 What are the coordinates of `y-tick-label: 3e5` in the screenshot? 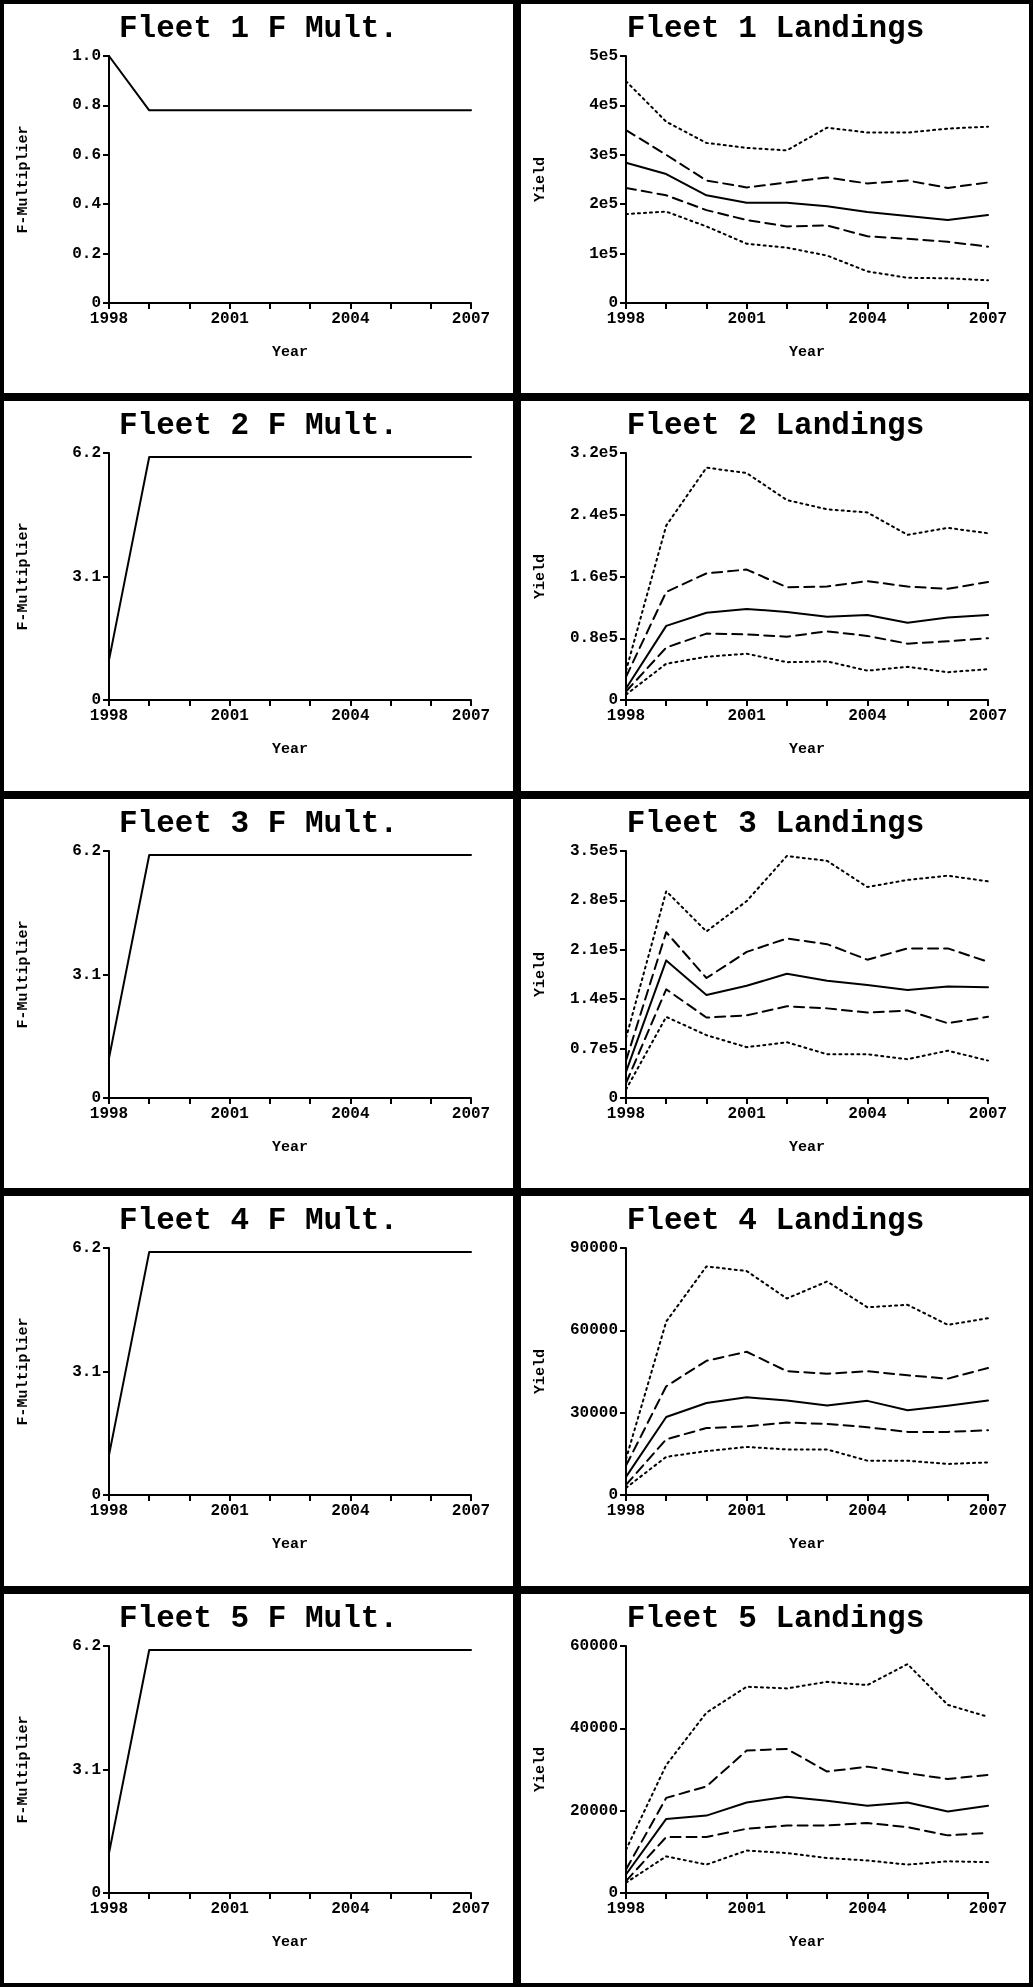 It's located at (603, 154).